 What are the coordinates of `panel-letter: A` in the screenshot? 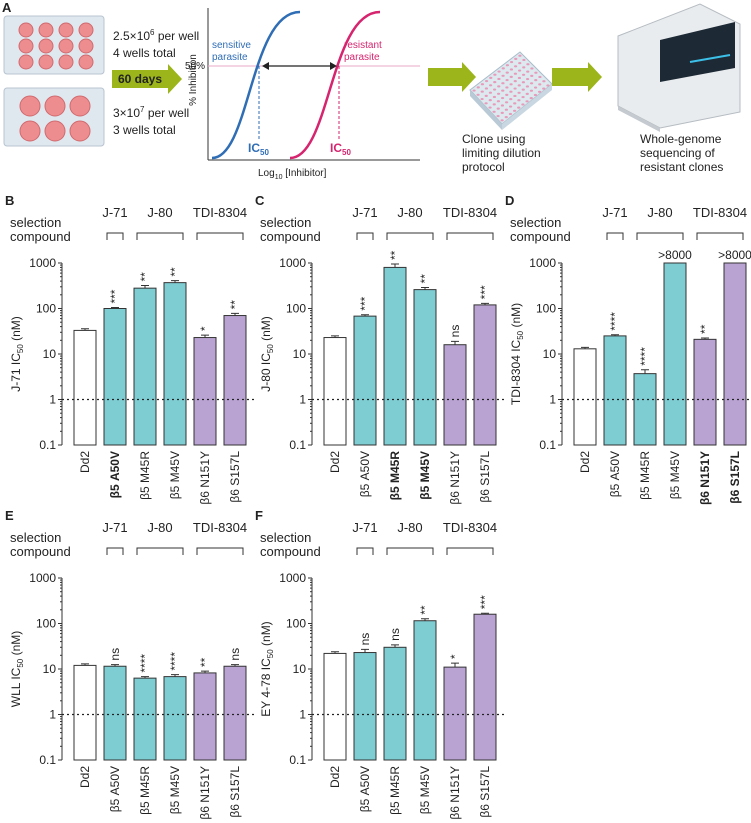 It's located at (7, 7).